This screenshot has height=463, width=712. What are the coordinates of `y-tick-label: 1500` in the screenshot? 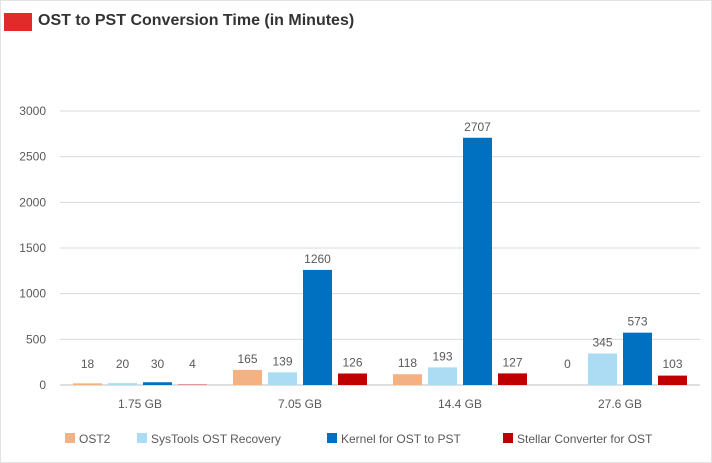 It's located at (32, 248).